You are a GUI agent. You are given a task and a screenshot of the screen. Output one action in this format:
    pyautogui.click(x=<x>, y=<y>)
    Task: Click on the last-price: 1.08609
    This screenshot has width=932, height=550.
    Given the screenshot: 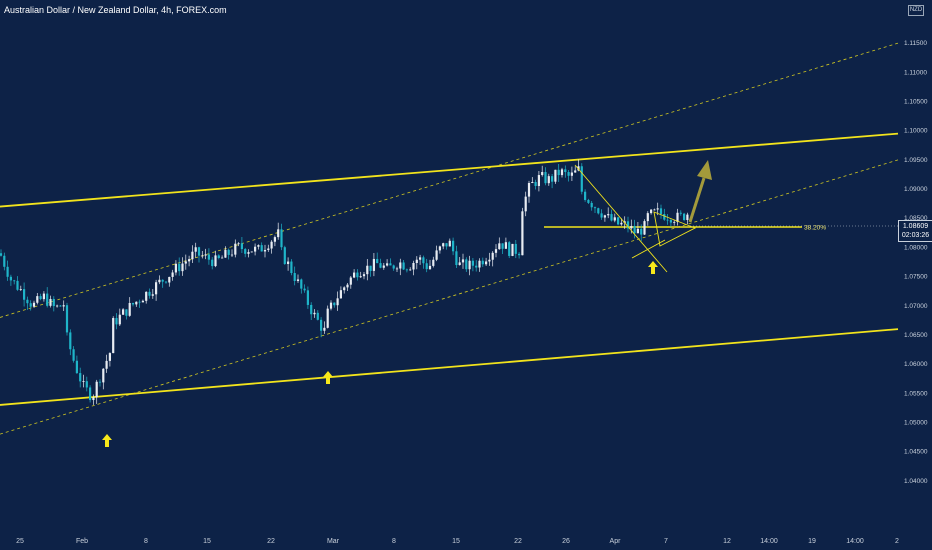 What is the action you would take?
    pyautogui.click(x=915, y=226)
    